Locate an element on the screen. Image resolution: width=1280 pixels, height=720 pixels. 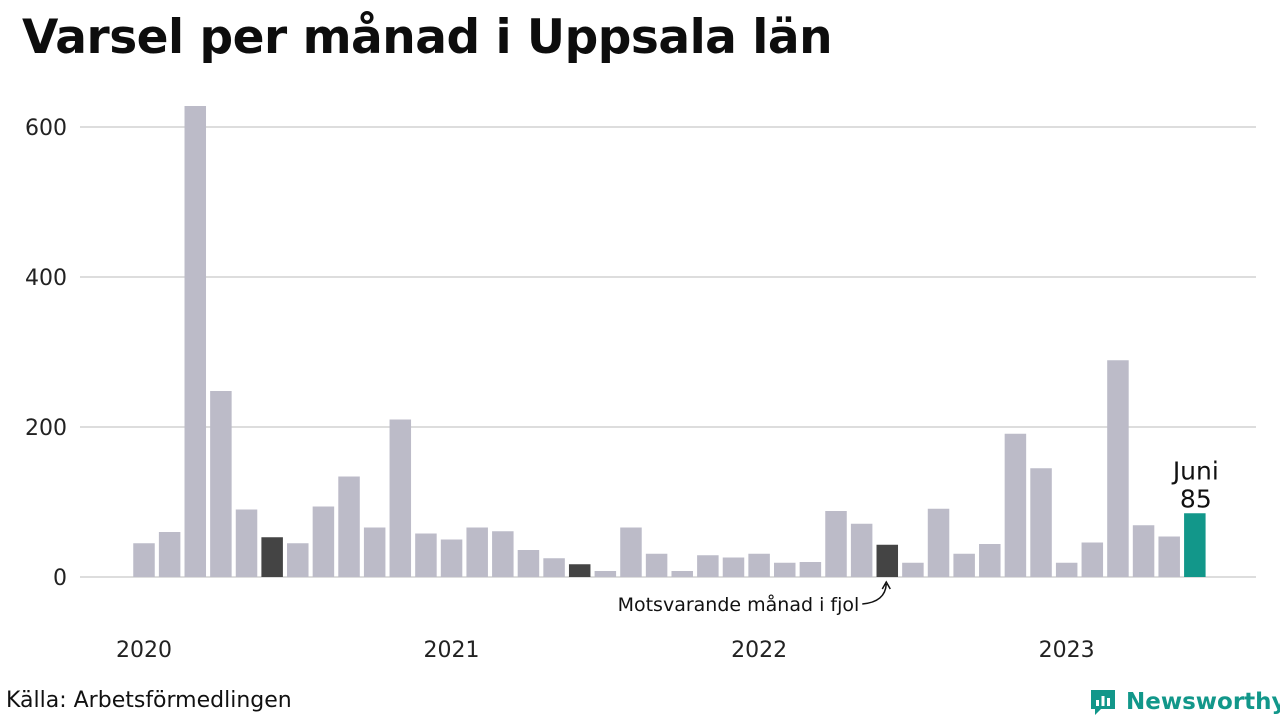
y-tick-label: 600 is located at coordinates (46, 128).